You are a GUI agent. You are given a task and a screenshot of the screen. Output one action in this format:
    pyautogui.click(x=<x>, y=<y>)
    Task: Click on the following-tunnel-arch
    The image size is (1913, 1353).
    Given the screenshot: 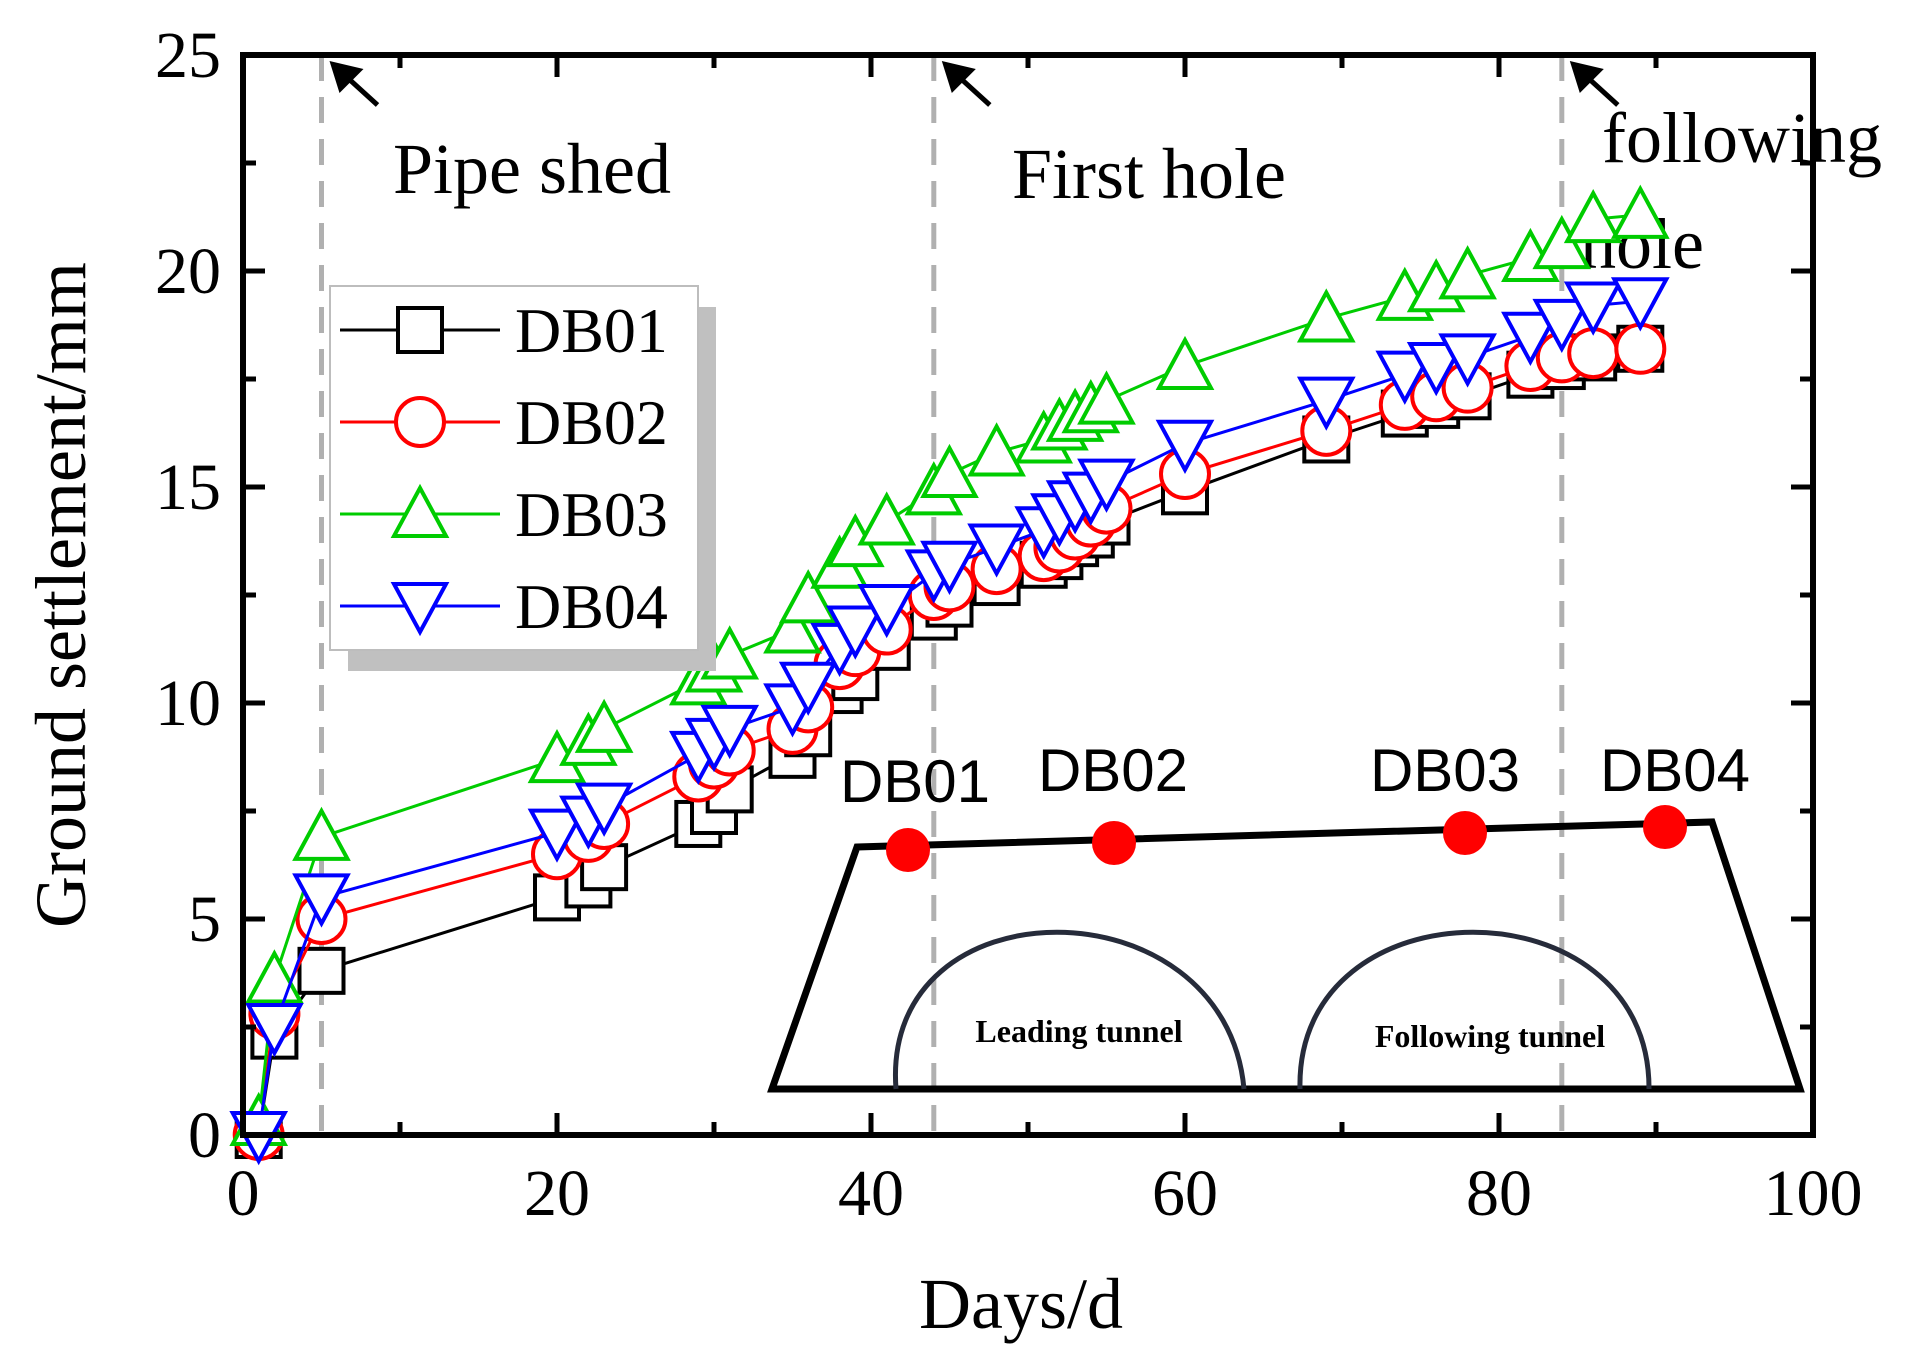 What is the action you would take?
    pyautogui.click(x=1474, y=1009)
    